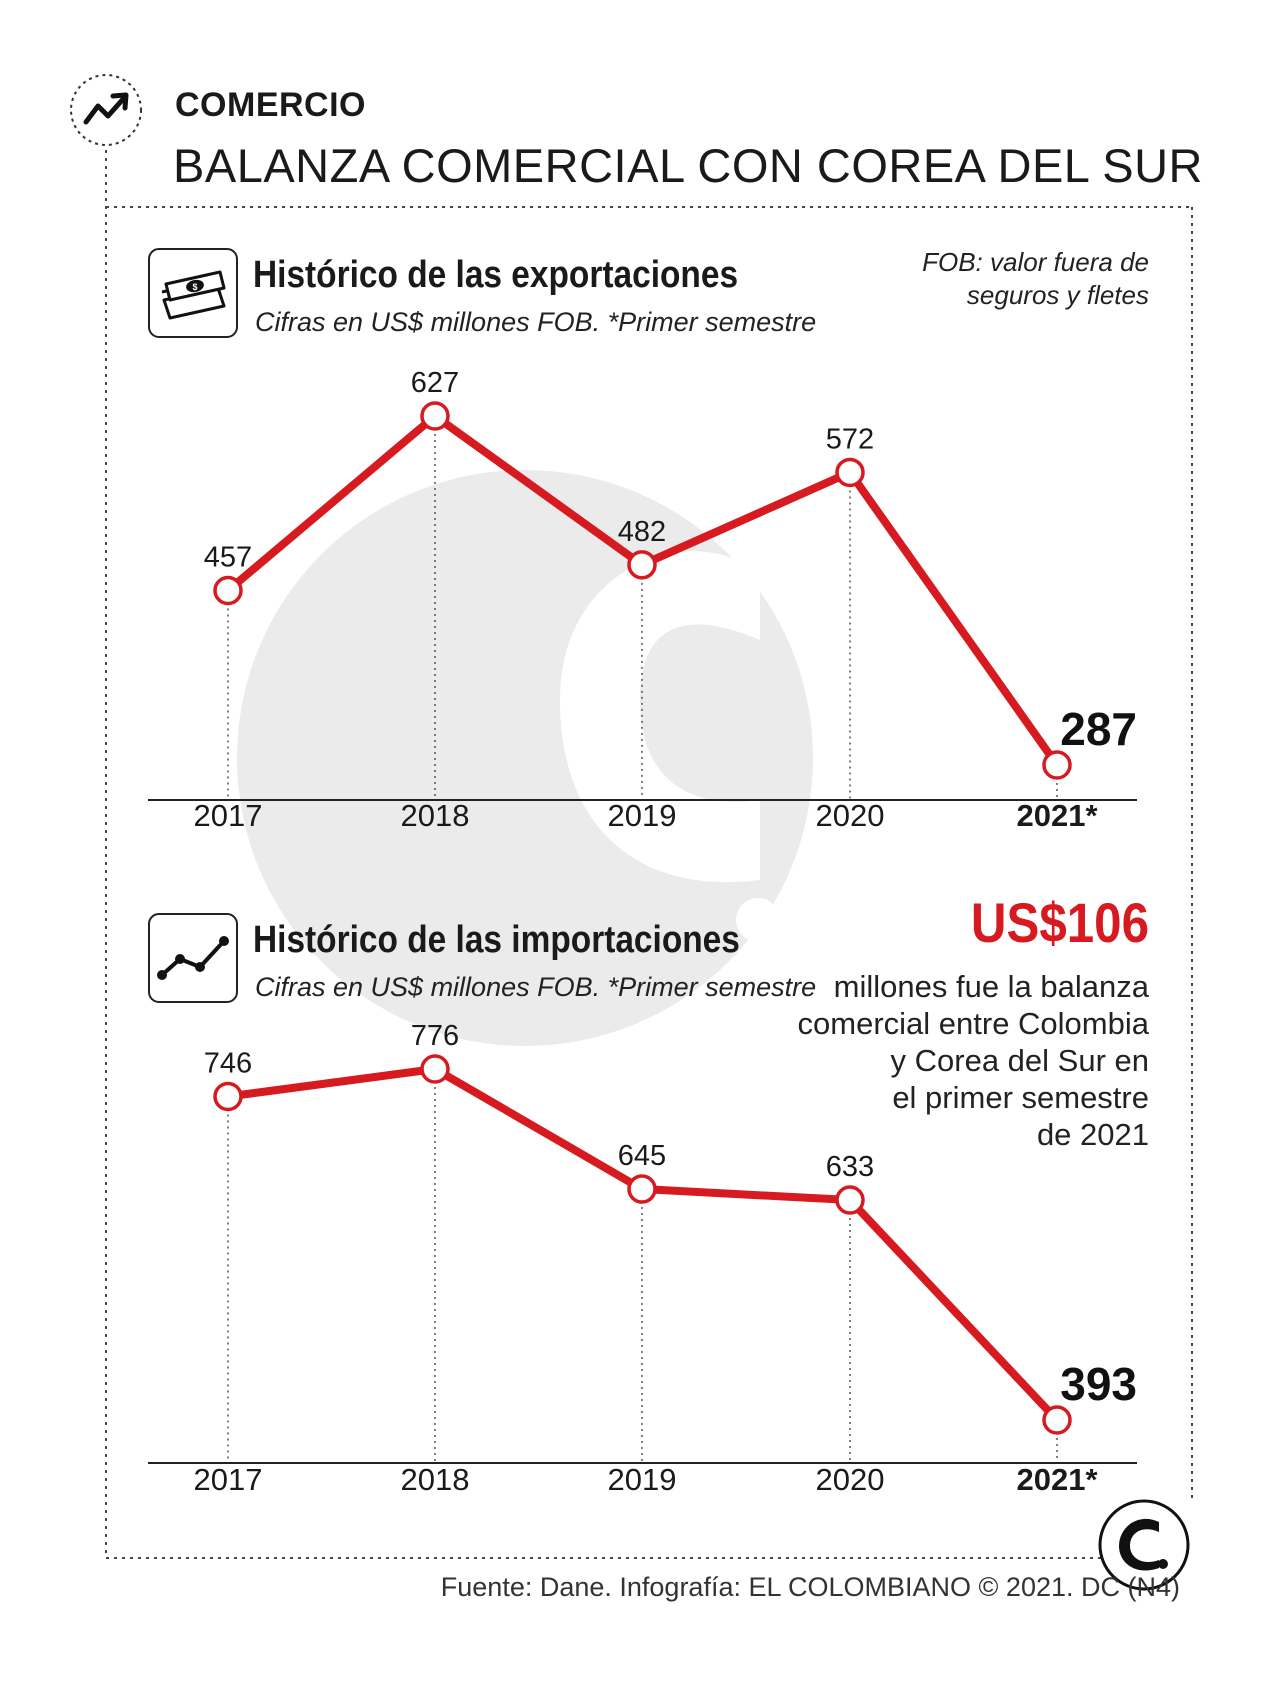  What do you see at coordinates (1057, 815) in the screenshot?
I see `exports-tick-label-4: 2021*` at bounding box center [1057, 815].